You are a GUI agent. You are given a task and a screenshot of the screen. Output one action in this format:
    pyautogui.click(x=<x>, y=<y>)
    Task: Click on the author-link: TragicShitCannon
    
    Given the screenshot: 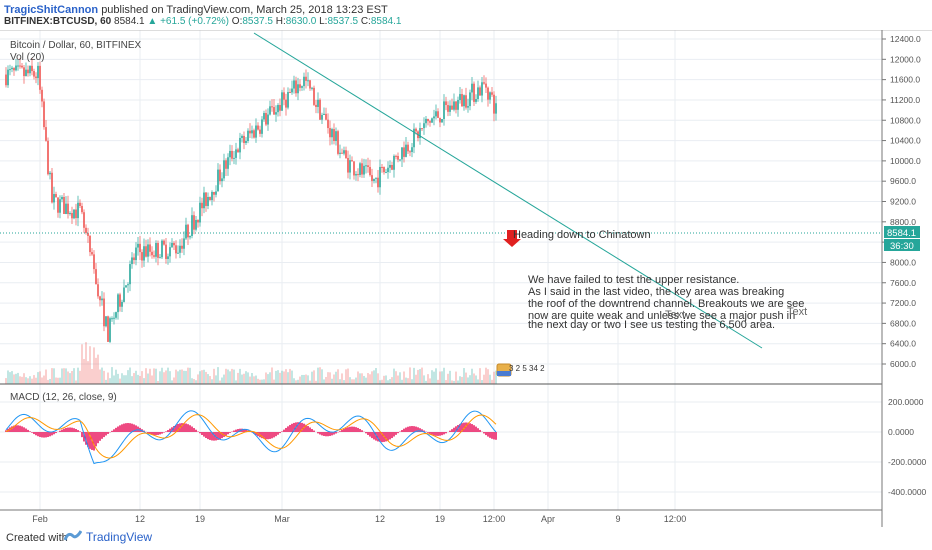 What is the action you would take?
    pyautogui.click(x=51, y=10)
    